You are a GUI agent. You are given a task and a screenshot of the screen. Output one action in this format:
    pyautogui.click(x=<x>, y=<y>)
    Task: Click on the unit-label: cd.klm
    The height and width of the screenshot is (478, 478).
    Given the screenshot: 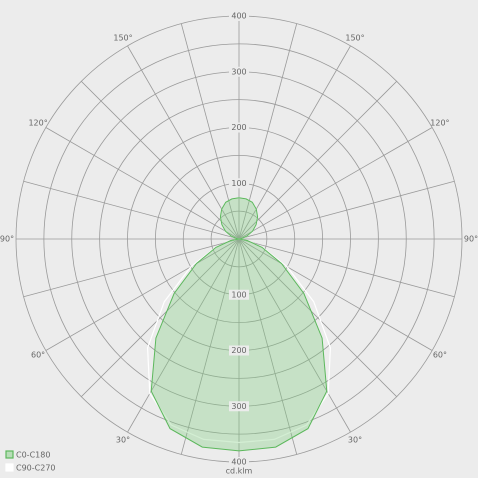 What is the action you would take?
    pyautogui.click(x=239, y=471)
    